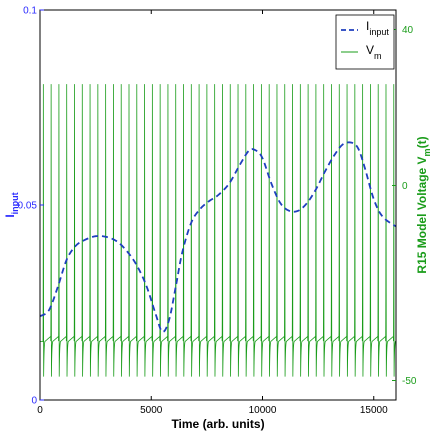 Image resolution: width=436 pixels, height=436 pixels. I want to click on legend: Iinput Vm, so click(365, 42).